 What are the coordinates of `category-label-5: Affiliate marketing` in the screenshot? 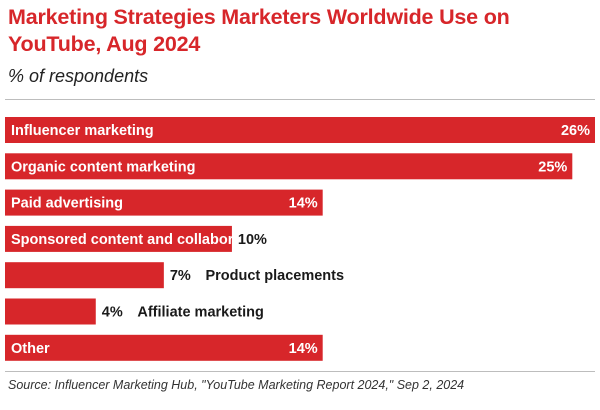 It's located at (200, 313).